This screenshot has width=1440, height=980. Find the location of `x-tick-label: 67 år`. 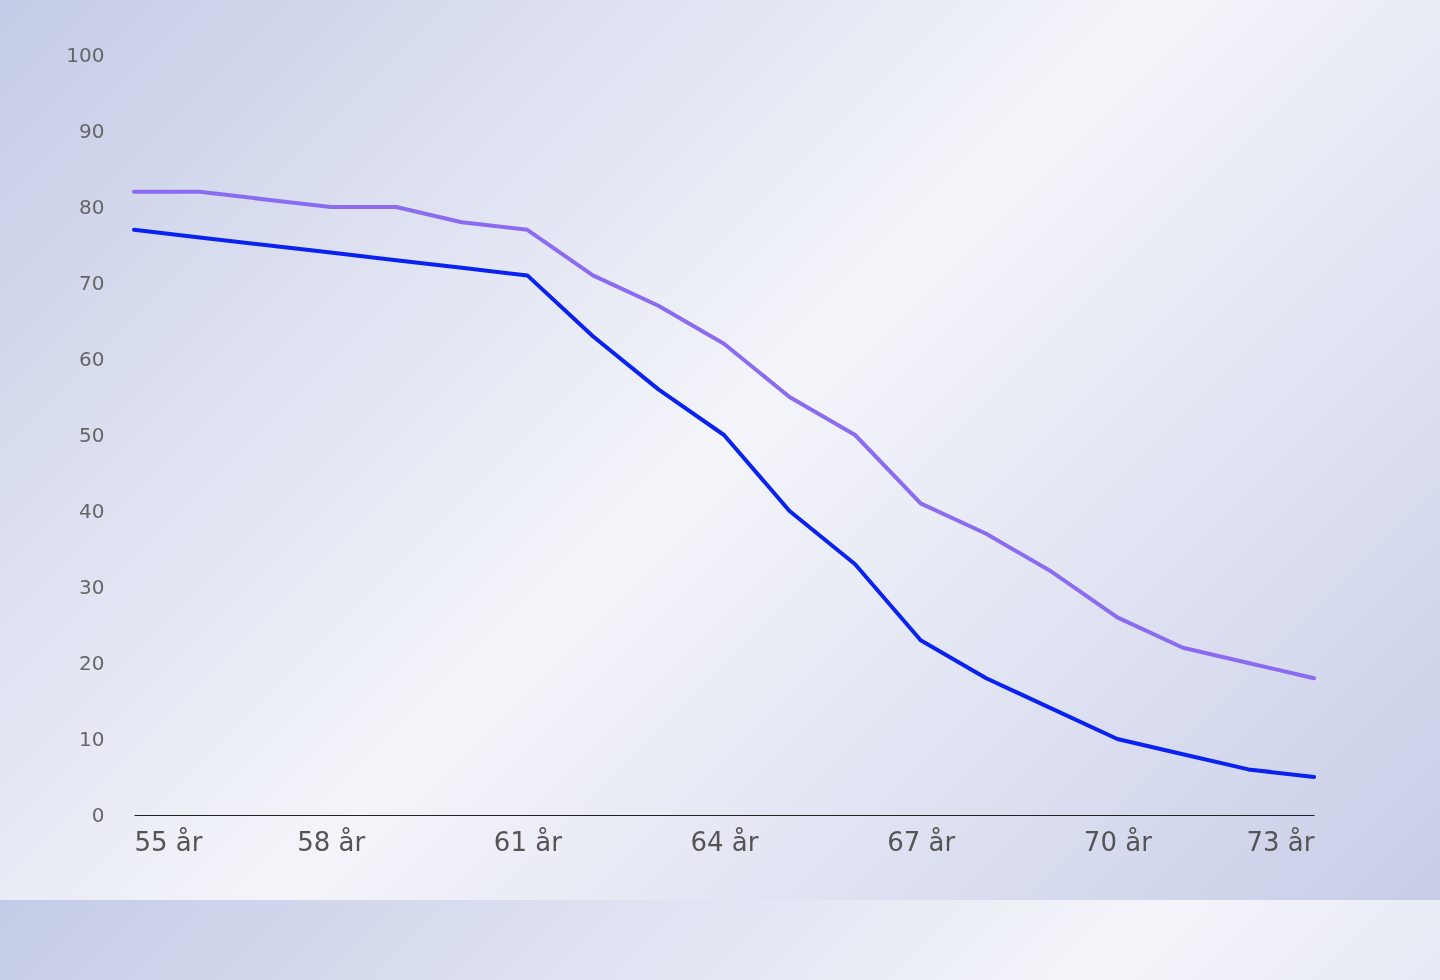

x-tick-label: 67 år is located at coordinates (921, 841).